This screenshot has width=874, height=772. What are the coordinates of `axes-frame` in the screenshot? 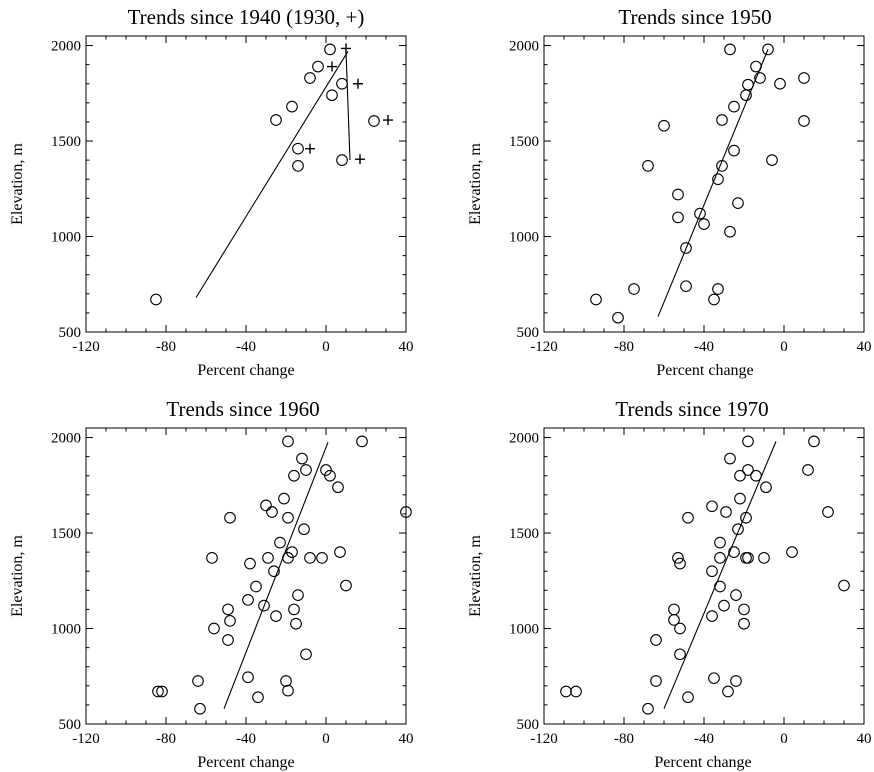 It's located at (704, 576).